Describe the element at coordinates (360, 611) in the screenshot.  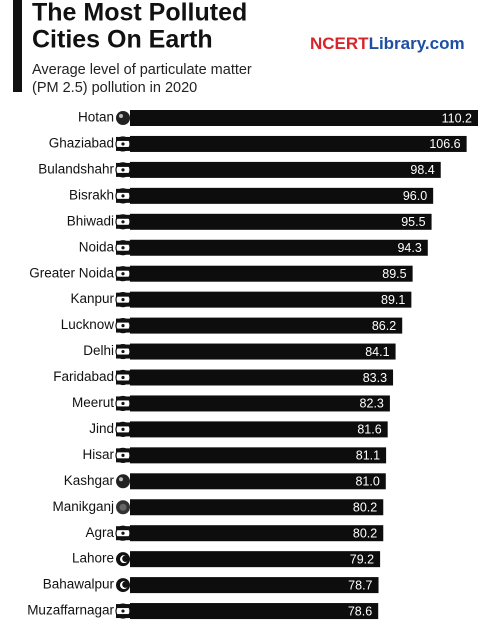
I see `value-label: 78.6` at that location.